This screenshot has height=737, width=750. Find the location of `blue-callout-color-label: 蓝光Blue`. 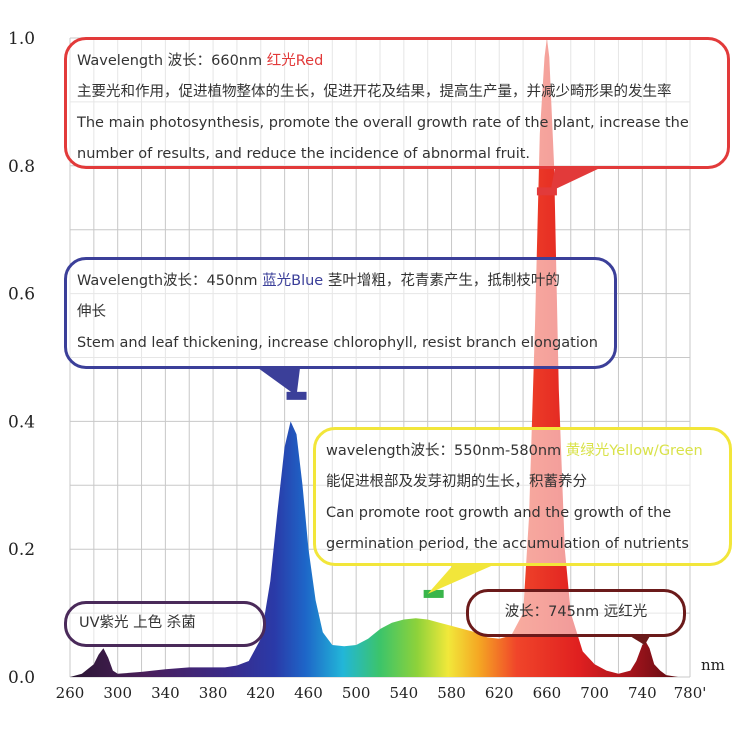

blue-callout-color-label: 蓝光Blue is located at coordinates (293, 281).